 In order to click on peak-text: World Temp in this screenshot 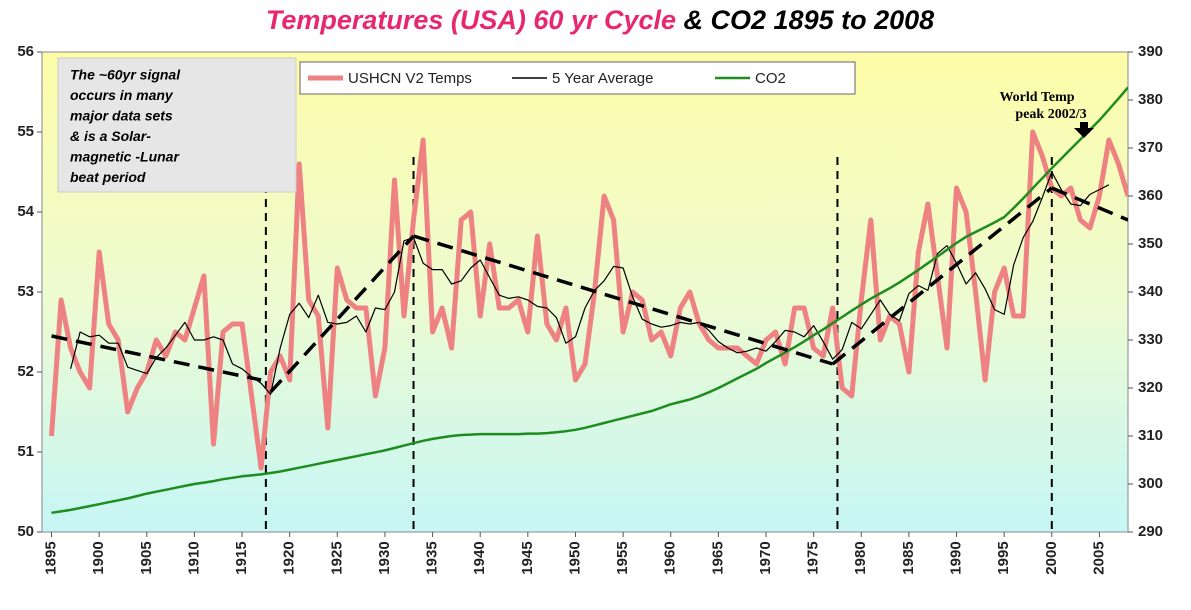, I will do `click(1036, 97)`.